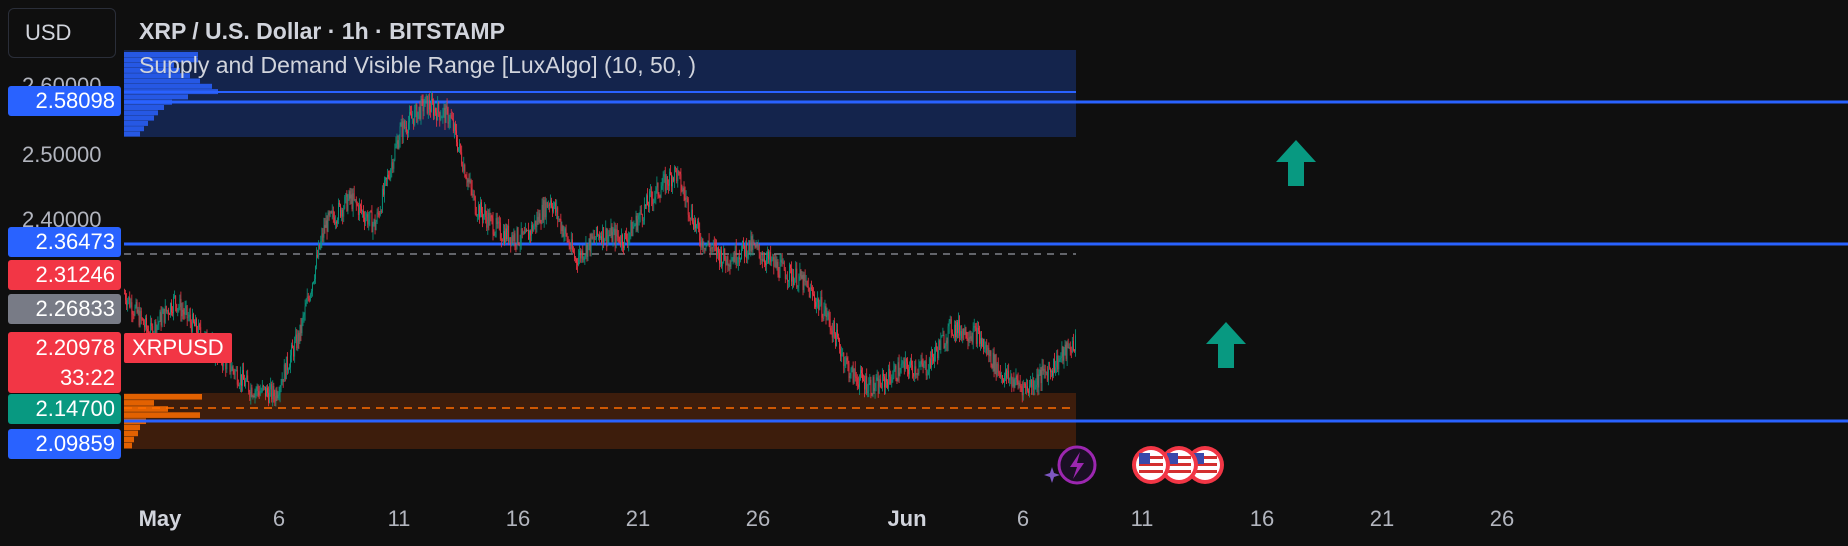 The image size is (1848, 546). Describe the element at coordinates (600, 93) in the screenshot. I see `supply-zone` at that location.